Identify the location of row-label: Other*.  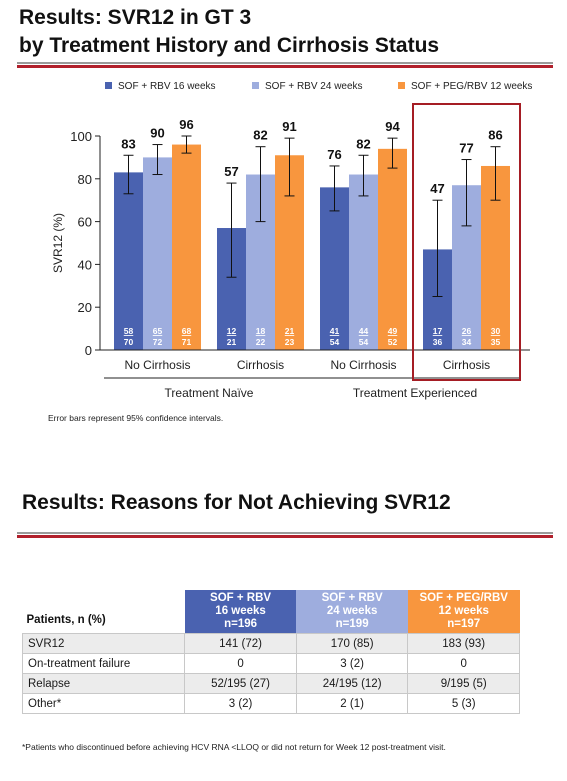
(103, 703).